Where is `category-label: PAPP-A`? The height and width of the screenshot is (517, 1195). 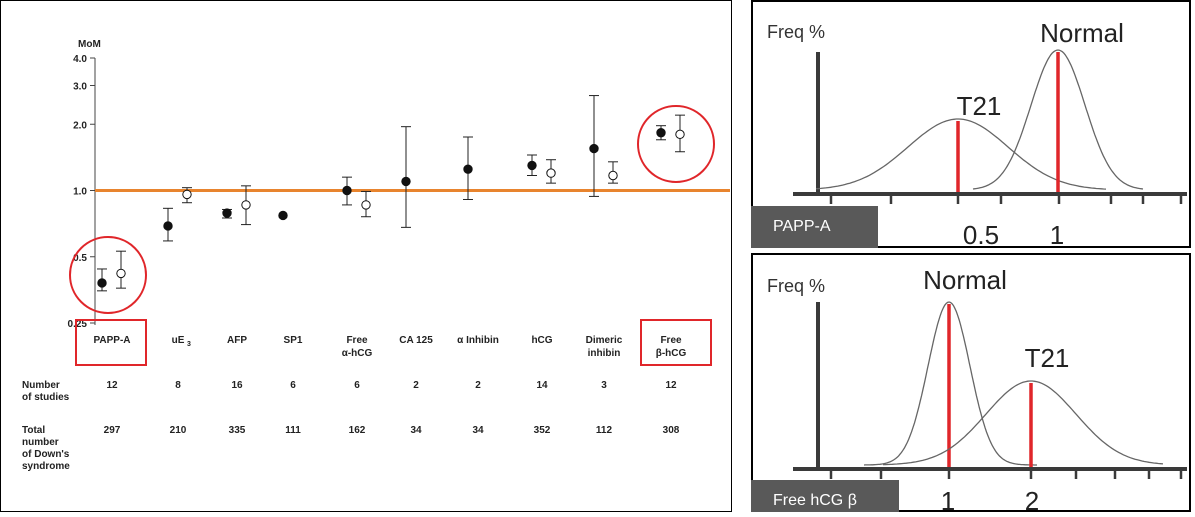 category-label: PAPP-A is located at coordinates (111, 340).